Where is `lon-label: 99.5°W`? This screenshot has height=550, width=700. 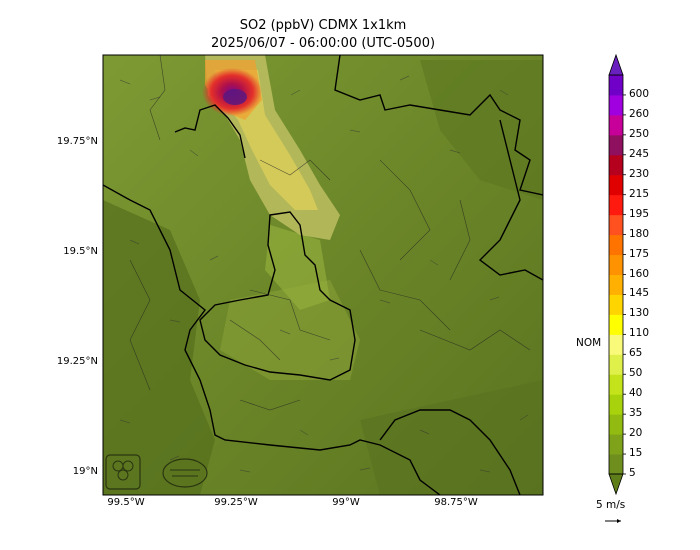 lon-label: 99.5°W is located at coordinates (126, 502).